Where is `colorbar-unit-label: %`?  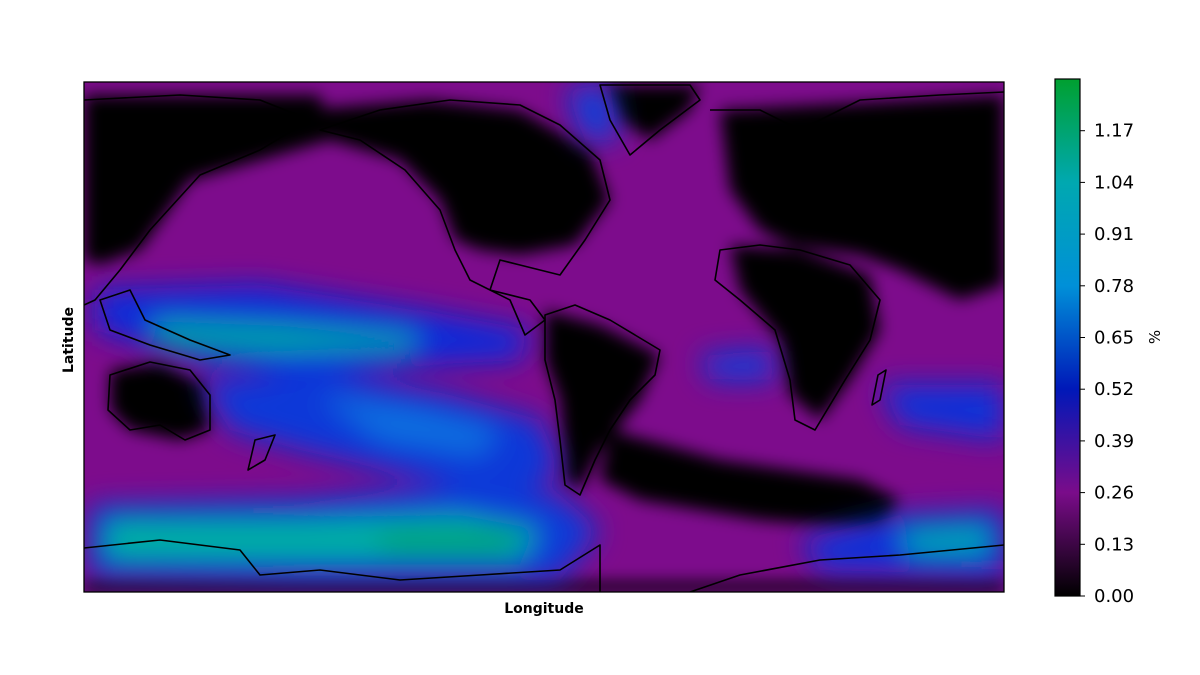
colorbar-unit-label: % is located at coordinates (1155, 337).